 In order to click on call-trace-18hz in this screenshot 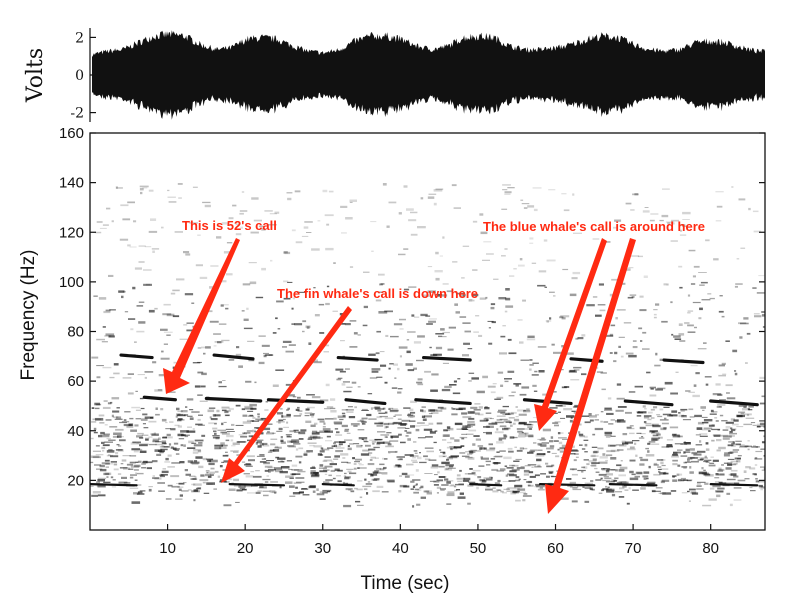, I will do `click(567, 484)`.